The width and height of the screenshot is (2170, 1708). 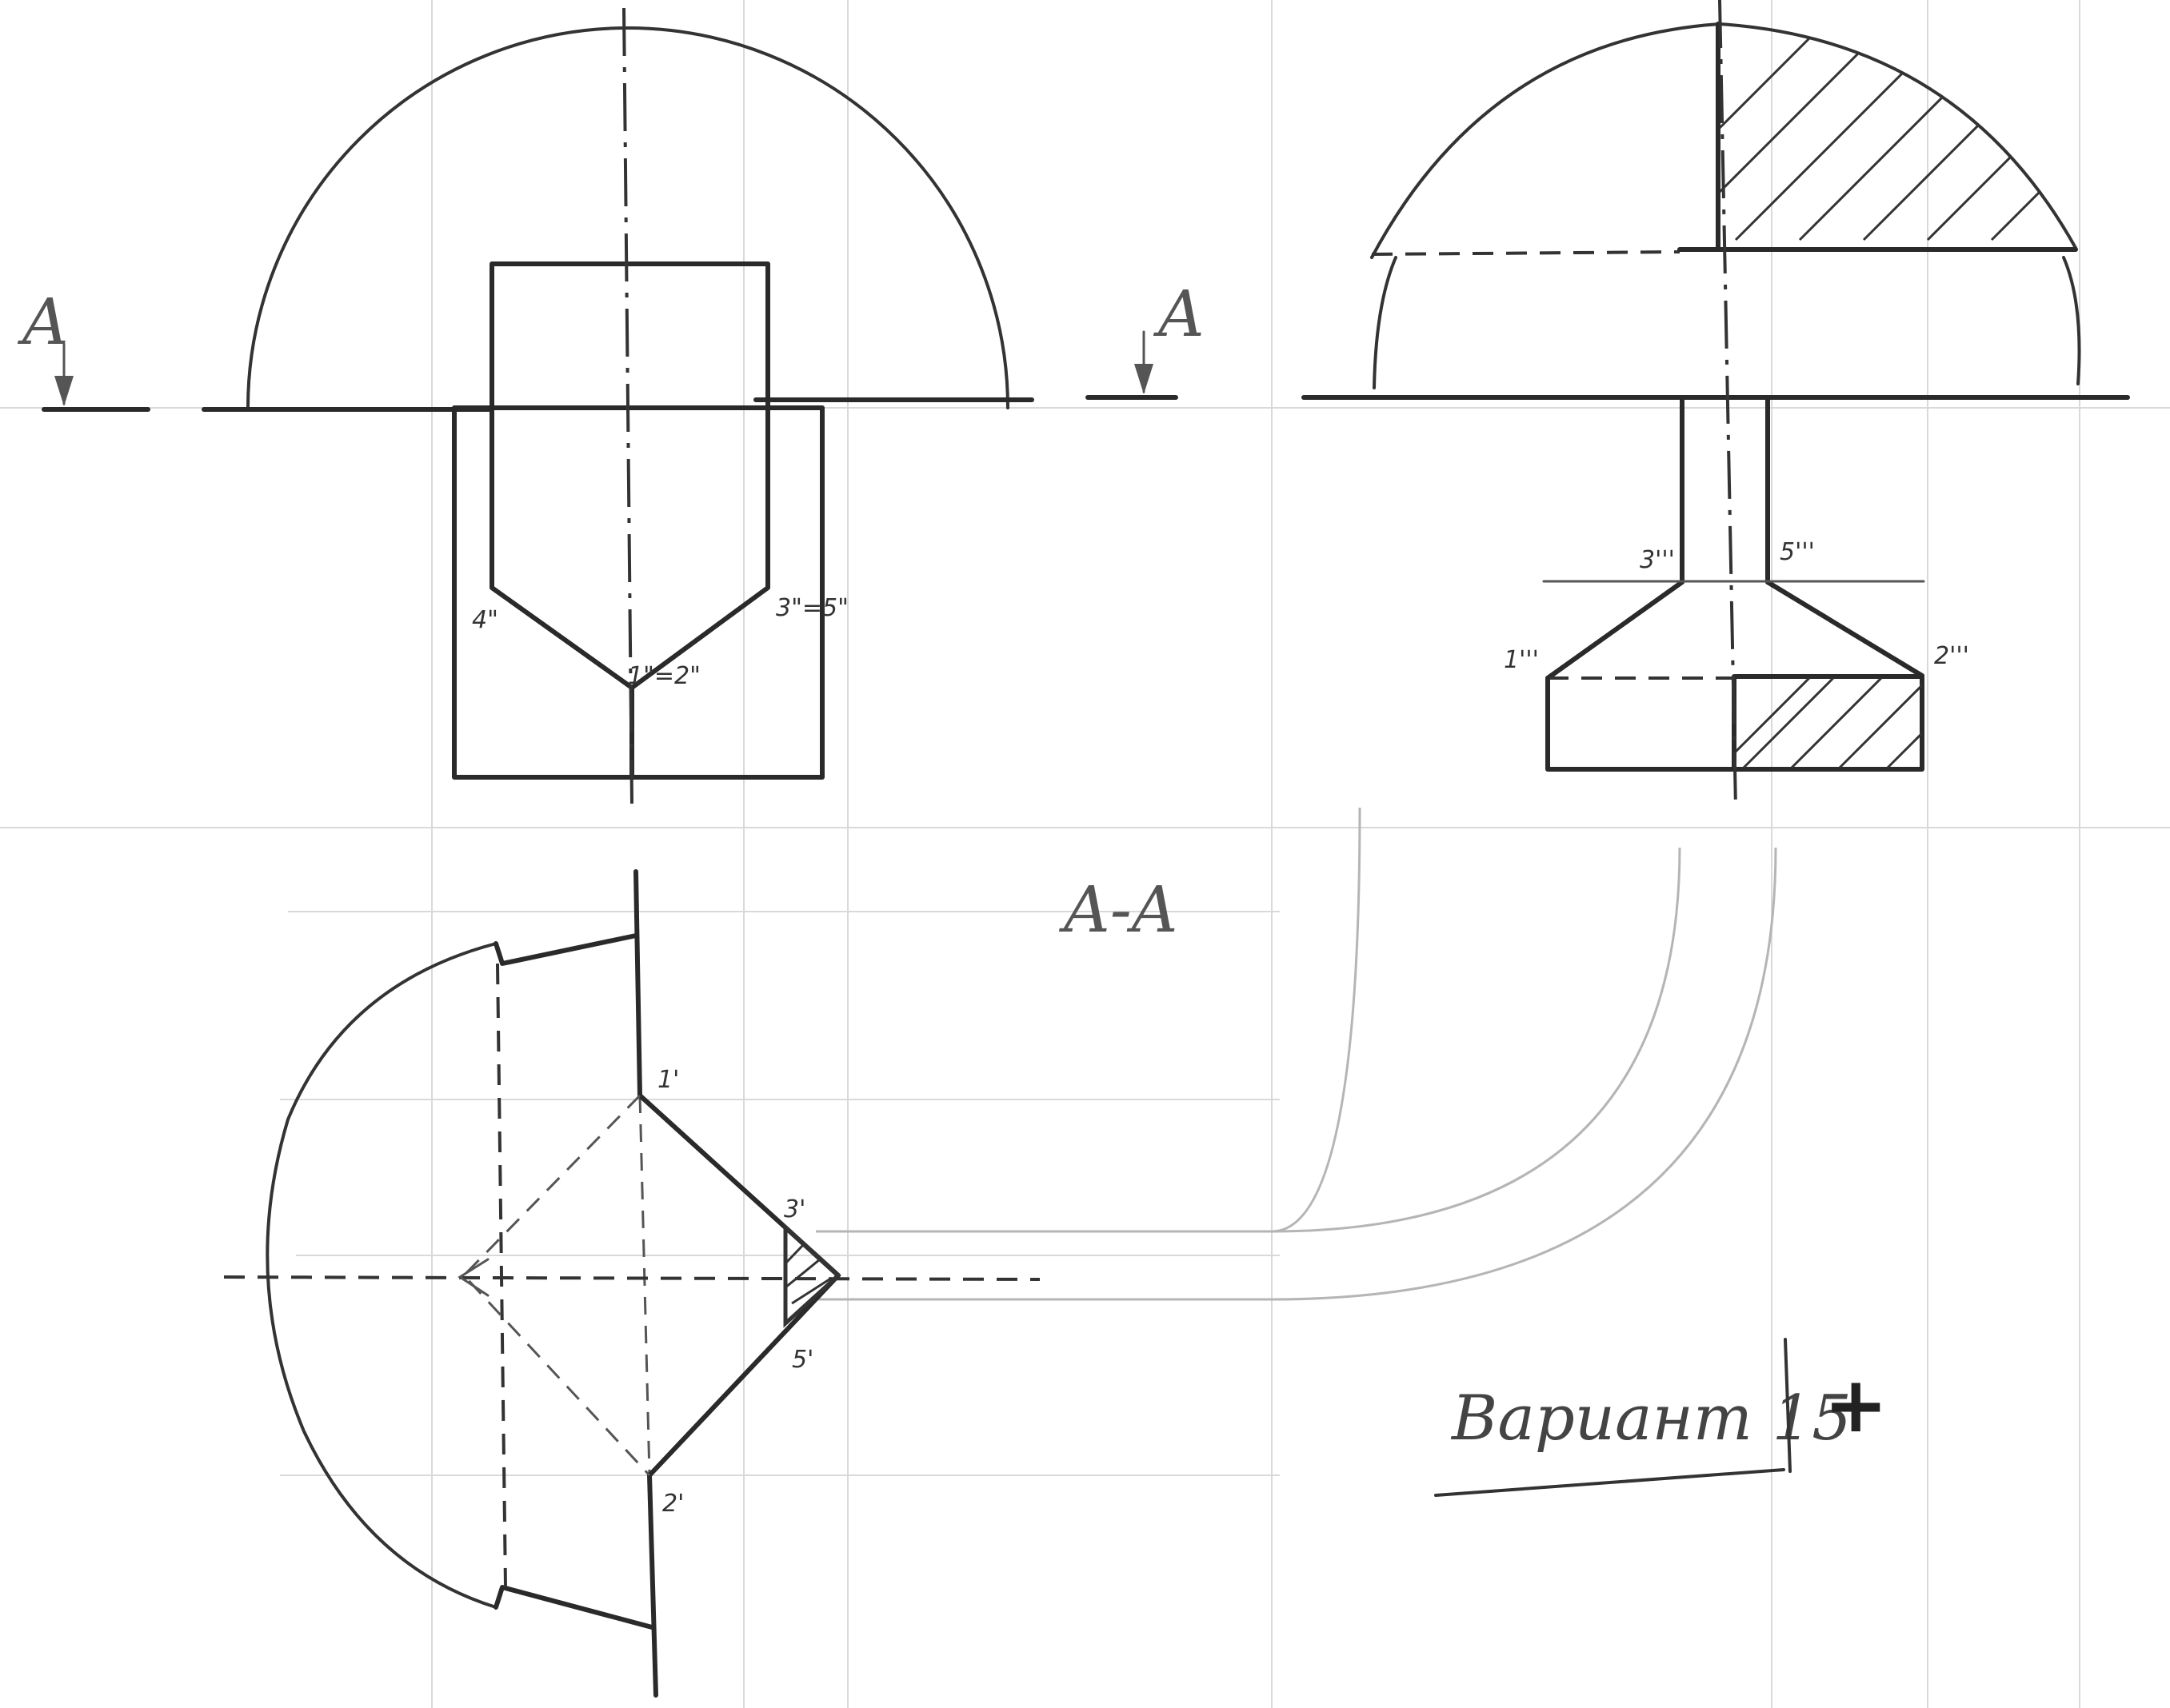 What do you see at coordinates (1898, 132) in the screenshot?
I see `side-cap-hatch` at bounding box center [1898, 132].